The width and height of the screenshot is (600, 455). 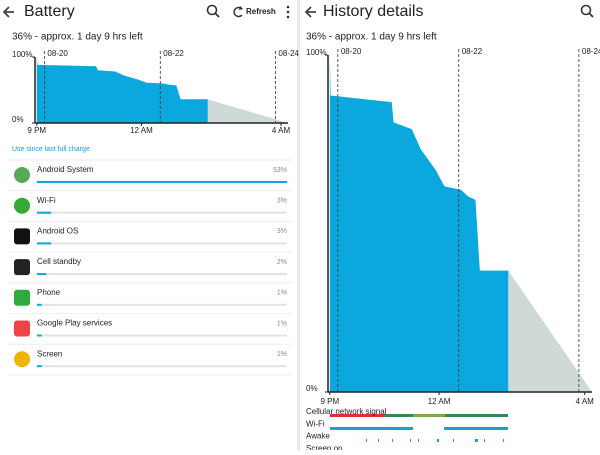 I want to click on section-label: Use since last full charge, so click(x=51, y=149).